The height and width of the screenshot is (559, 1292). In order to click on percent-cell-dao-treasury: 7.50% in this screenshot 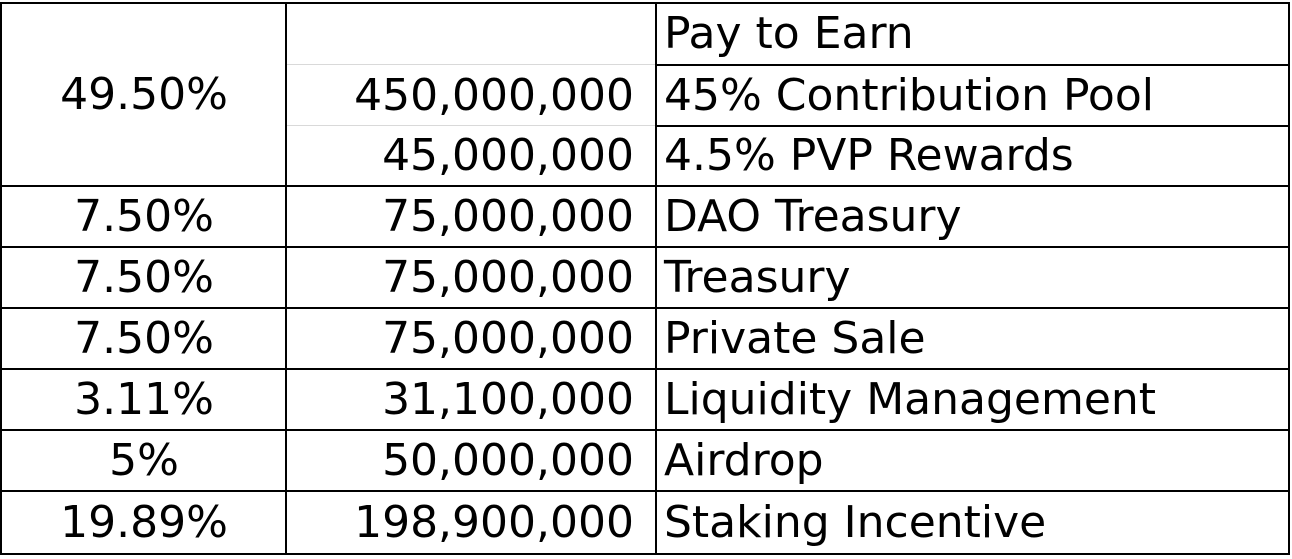, I will do `click(144, 216)`.